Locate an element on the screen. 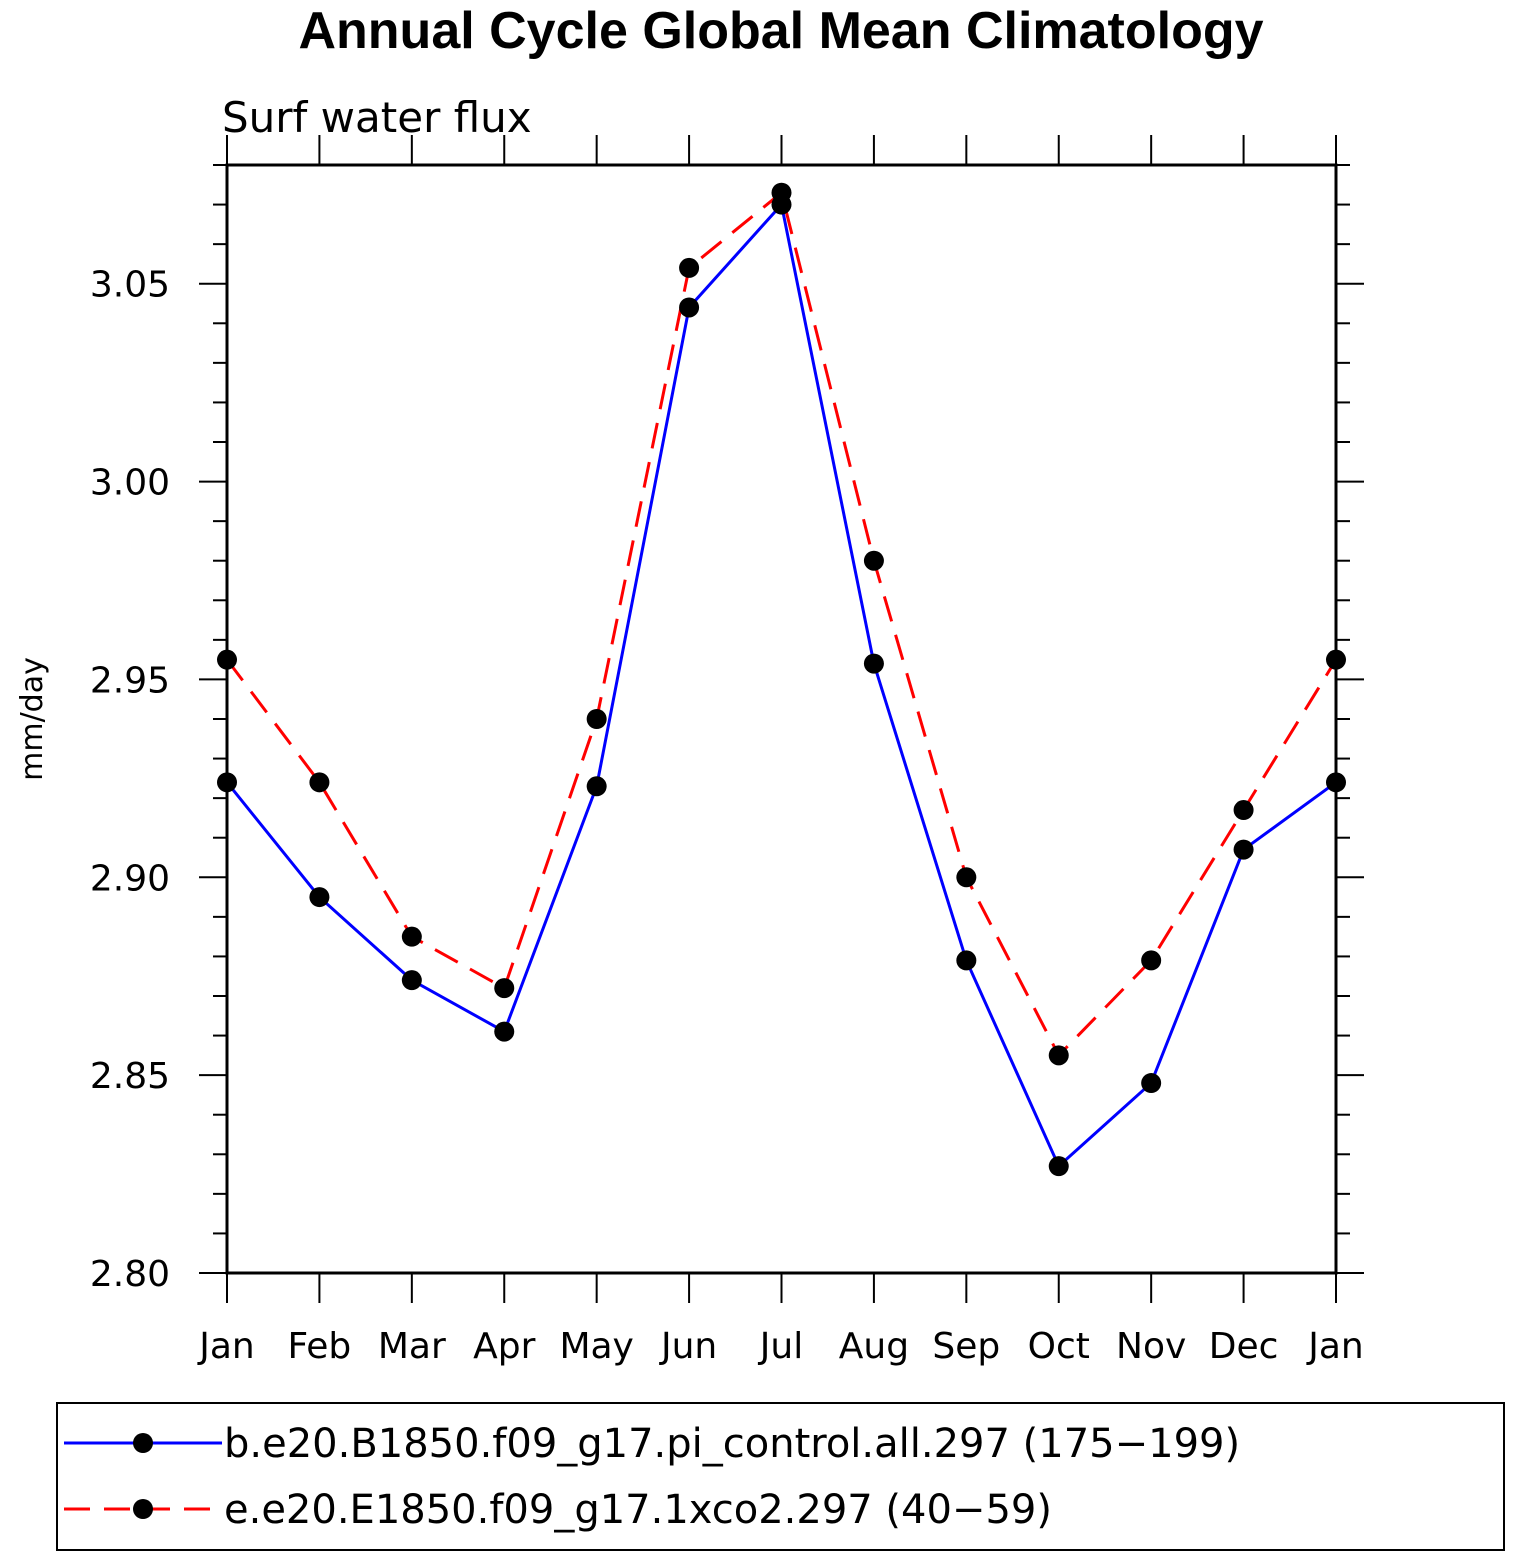  legend-label-series-2: e.e20.E1850.f09_g17.1xco2.297 (40−59) is located at coordinates (638, 1510).